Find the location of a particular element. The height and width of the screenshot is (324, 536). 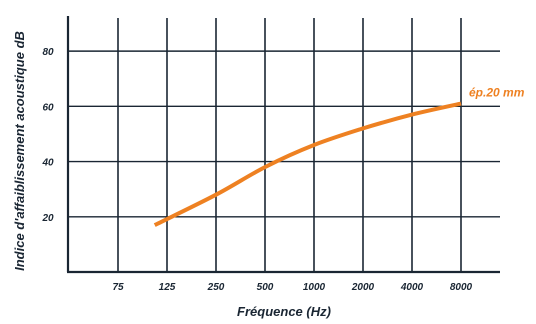

x-tick-label-250: 250 is located at coordinates (216, 287).